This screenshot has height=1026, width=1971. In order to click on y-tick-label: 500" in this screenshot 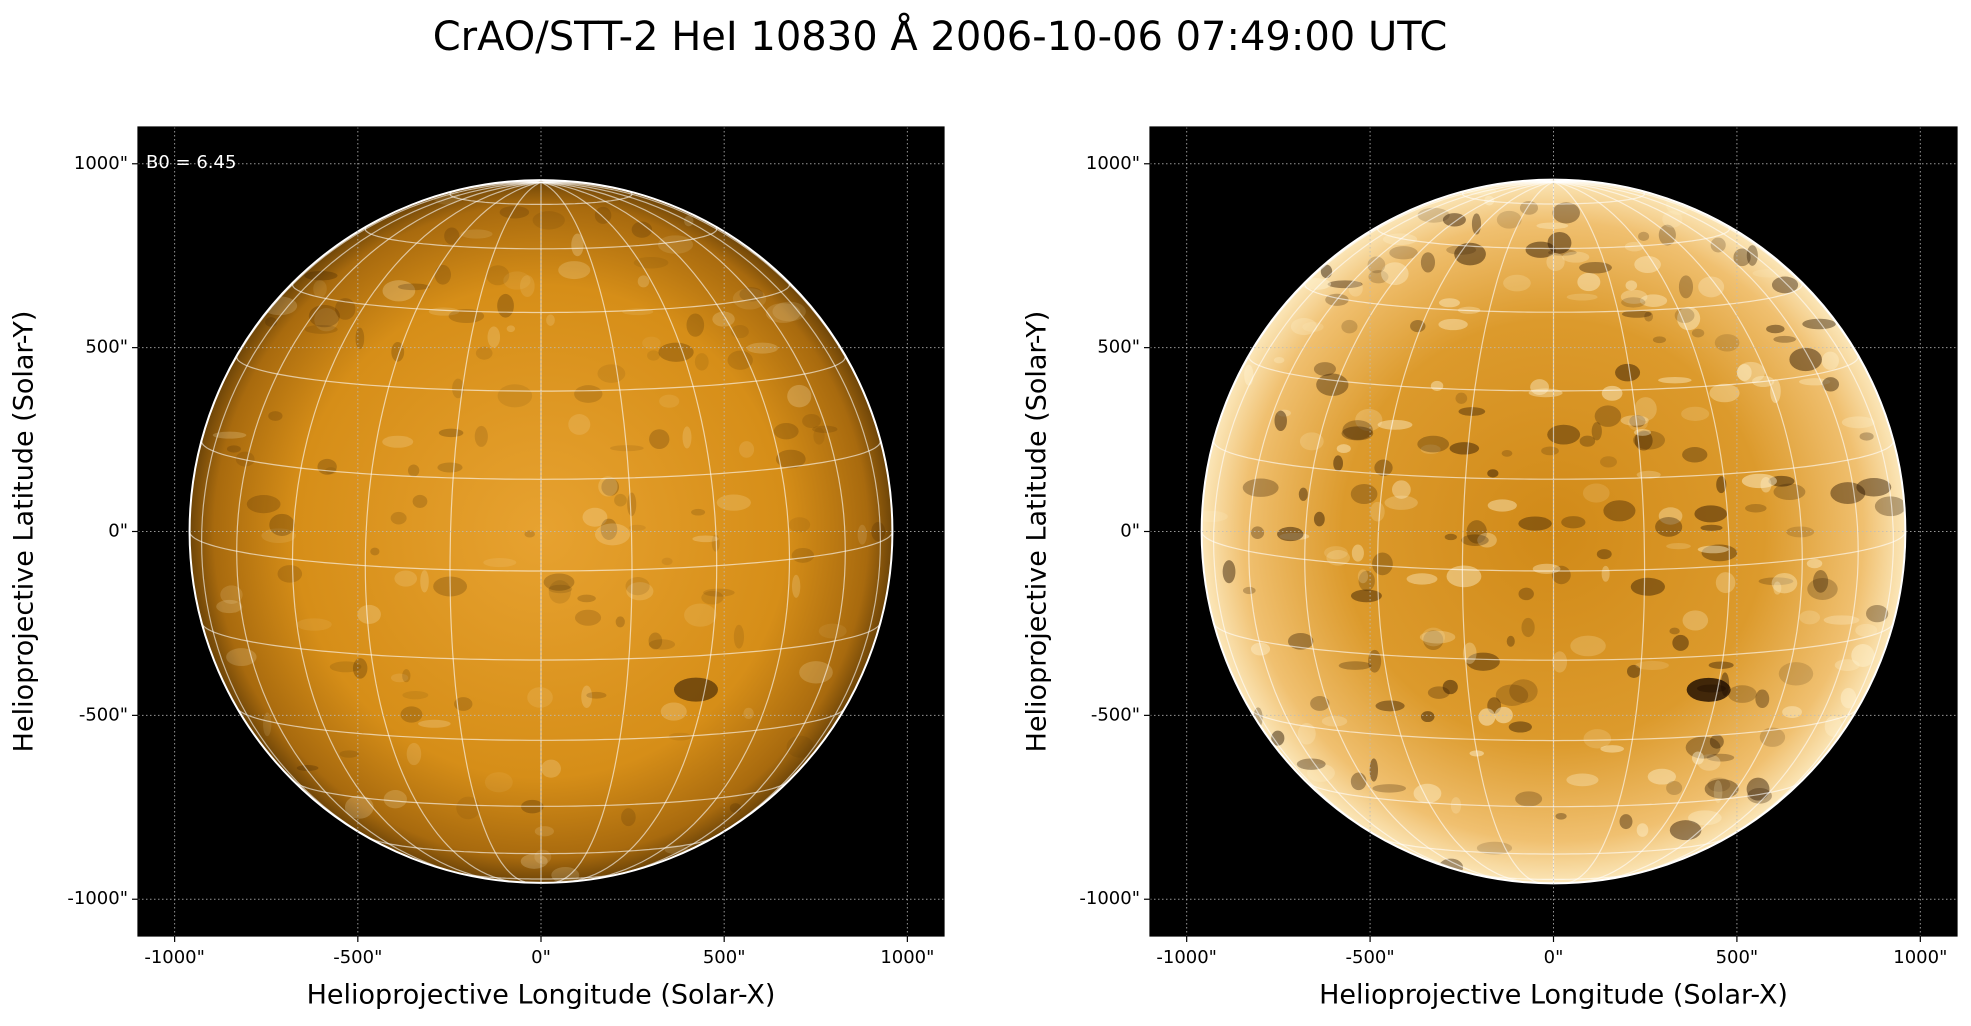, I will do `click(106, 347)`.